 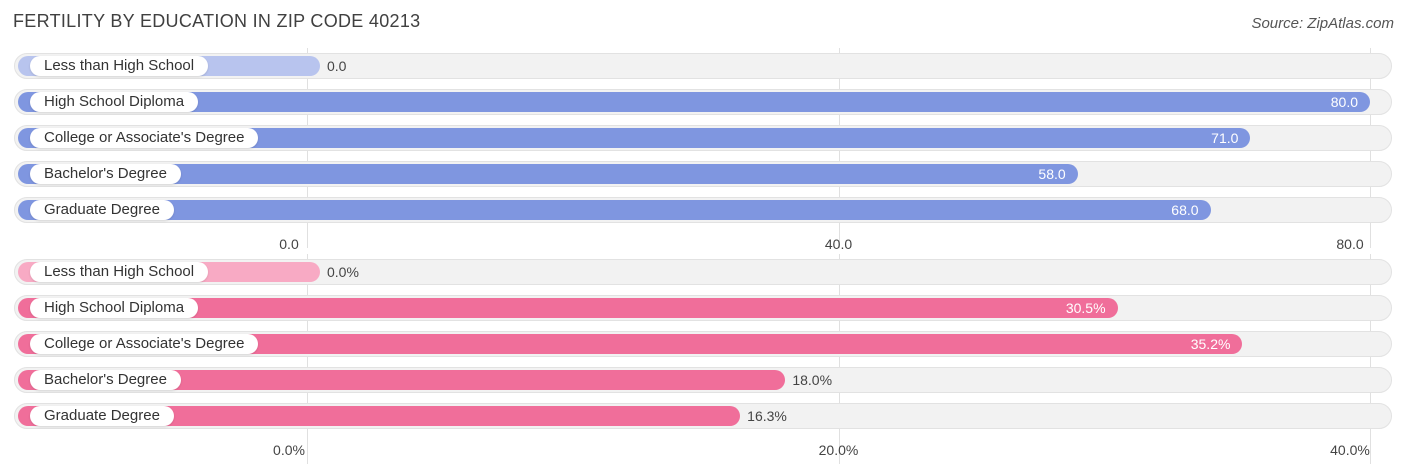 What do you see at coordinates (1350, 244) in the screenshot?
I see `axis-tick: 80.0` at bounding box center [1350, 244].